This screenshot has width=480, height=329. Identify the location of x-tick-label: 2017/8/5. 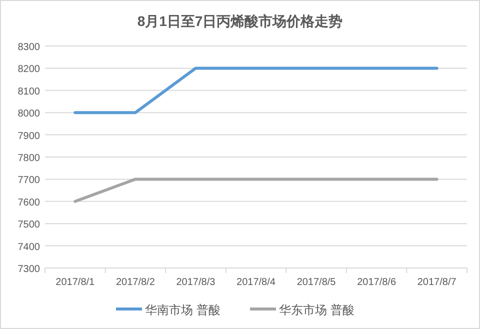
(316, 282).